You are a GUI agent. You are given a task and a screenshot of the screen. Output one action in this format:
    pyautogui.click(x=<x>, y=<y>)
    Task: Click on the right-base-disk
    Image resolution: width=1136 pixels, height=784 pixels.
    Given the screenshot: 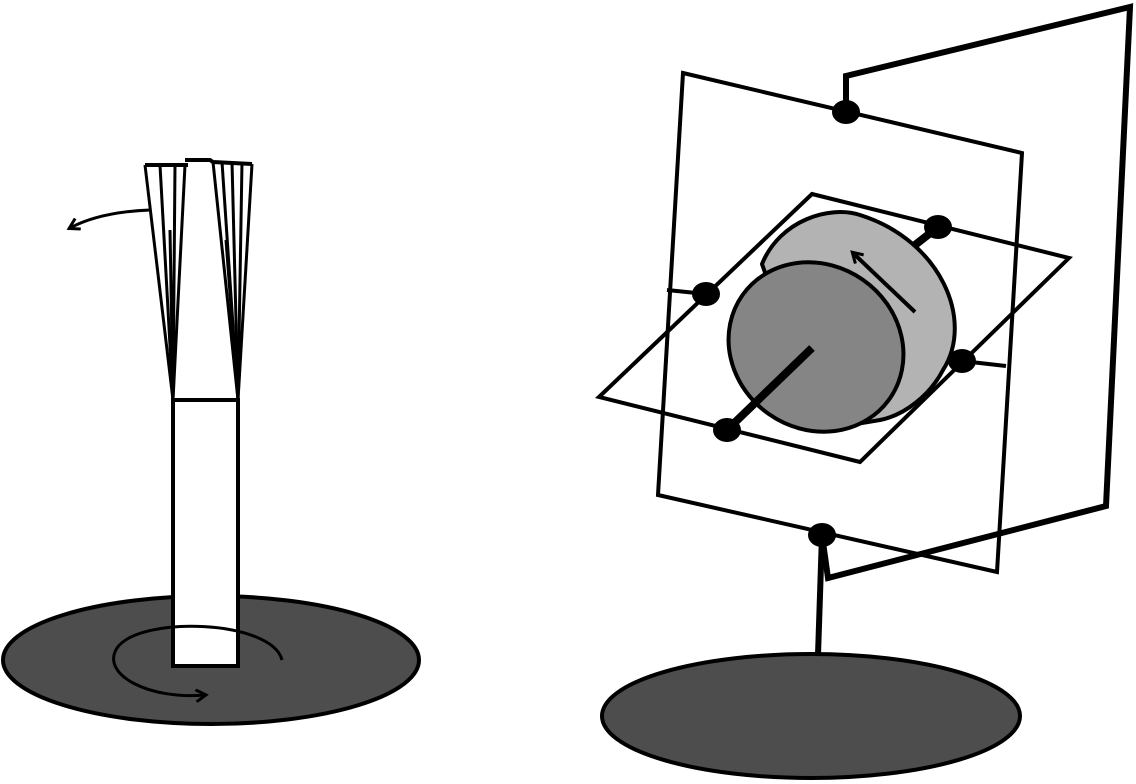 What is the action you would take?
    pyautogui.click(x=811, y=716)
    